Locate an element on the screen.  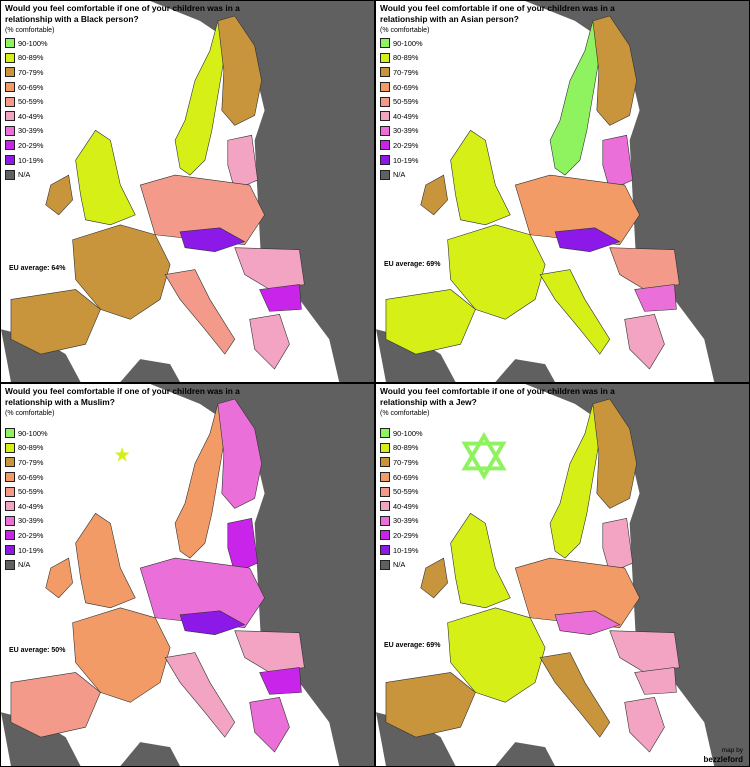
region-germany-poland is located at coordinates (202, 593).